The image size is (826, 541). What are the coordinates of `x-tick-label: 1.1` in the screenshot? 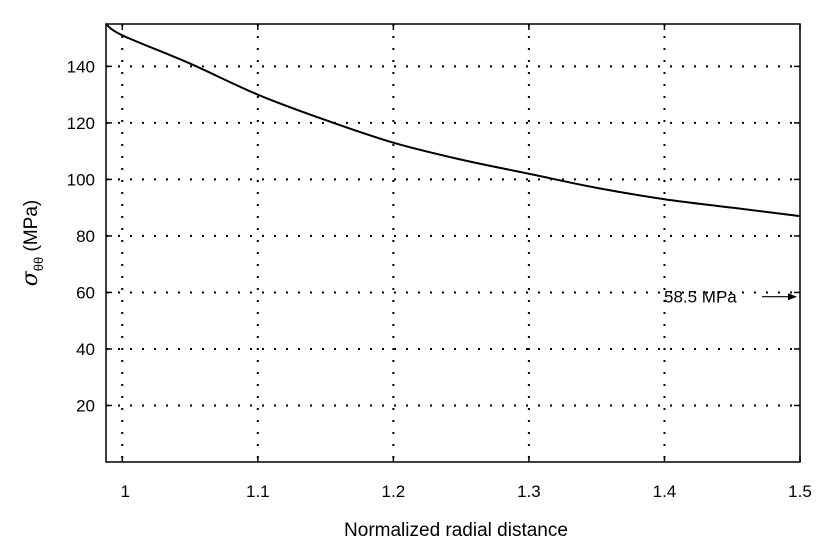 It's located at (258, 491).